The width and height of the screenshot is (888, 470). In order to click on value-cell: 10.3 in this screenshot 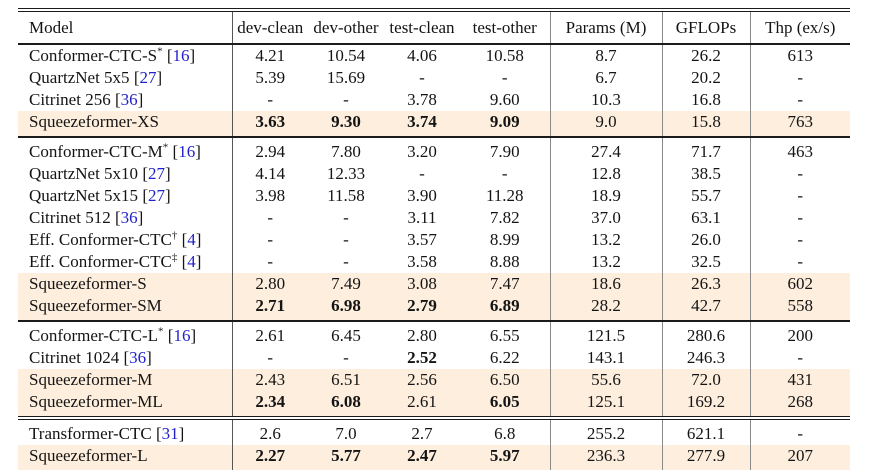, I will do `click(606, 100)`.